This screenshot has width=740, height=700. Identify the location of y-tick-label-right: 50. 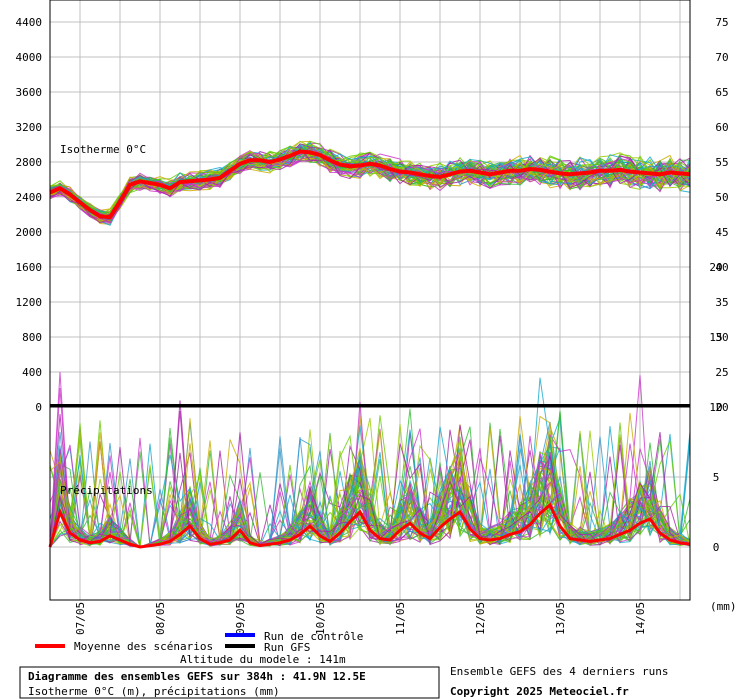
(721, 197).